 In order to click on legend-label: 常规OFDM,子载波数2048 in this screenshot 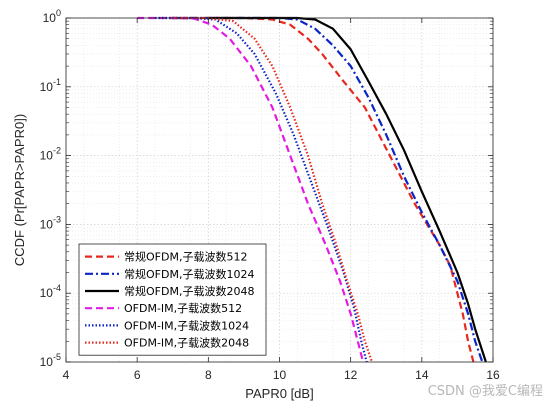, I will do `click(189, 291)`.